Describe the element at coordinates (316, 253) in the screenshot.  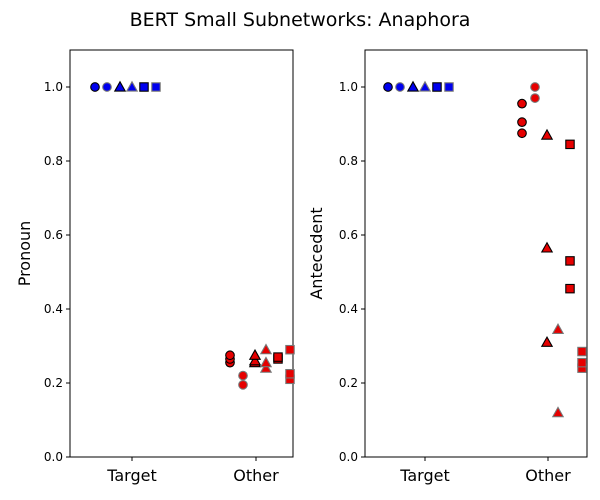
I see `y-axis-label: Antecedent` at that location.